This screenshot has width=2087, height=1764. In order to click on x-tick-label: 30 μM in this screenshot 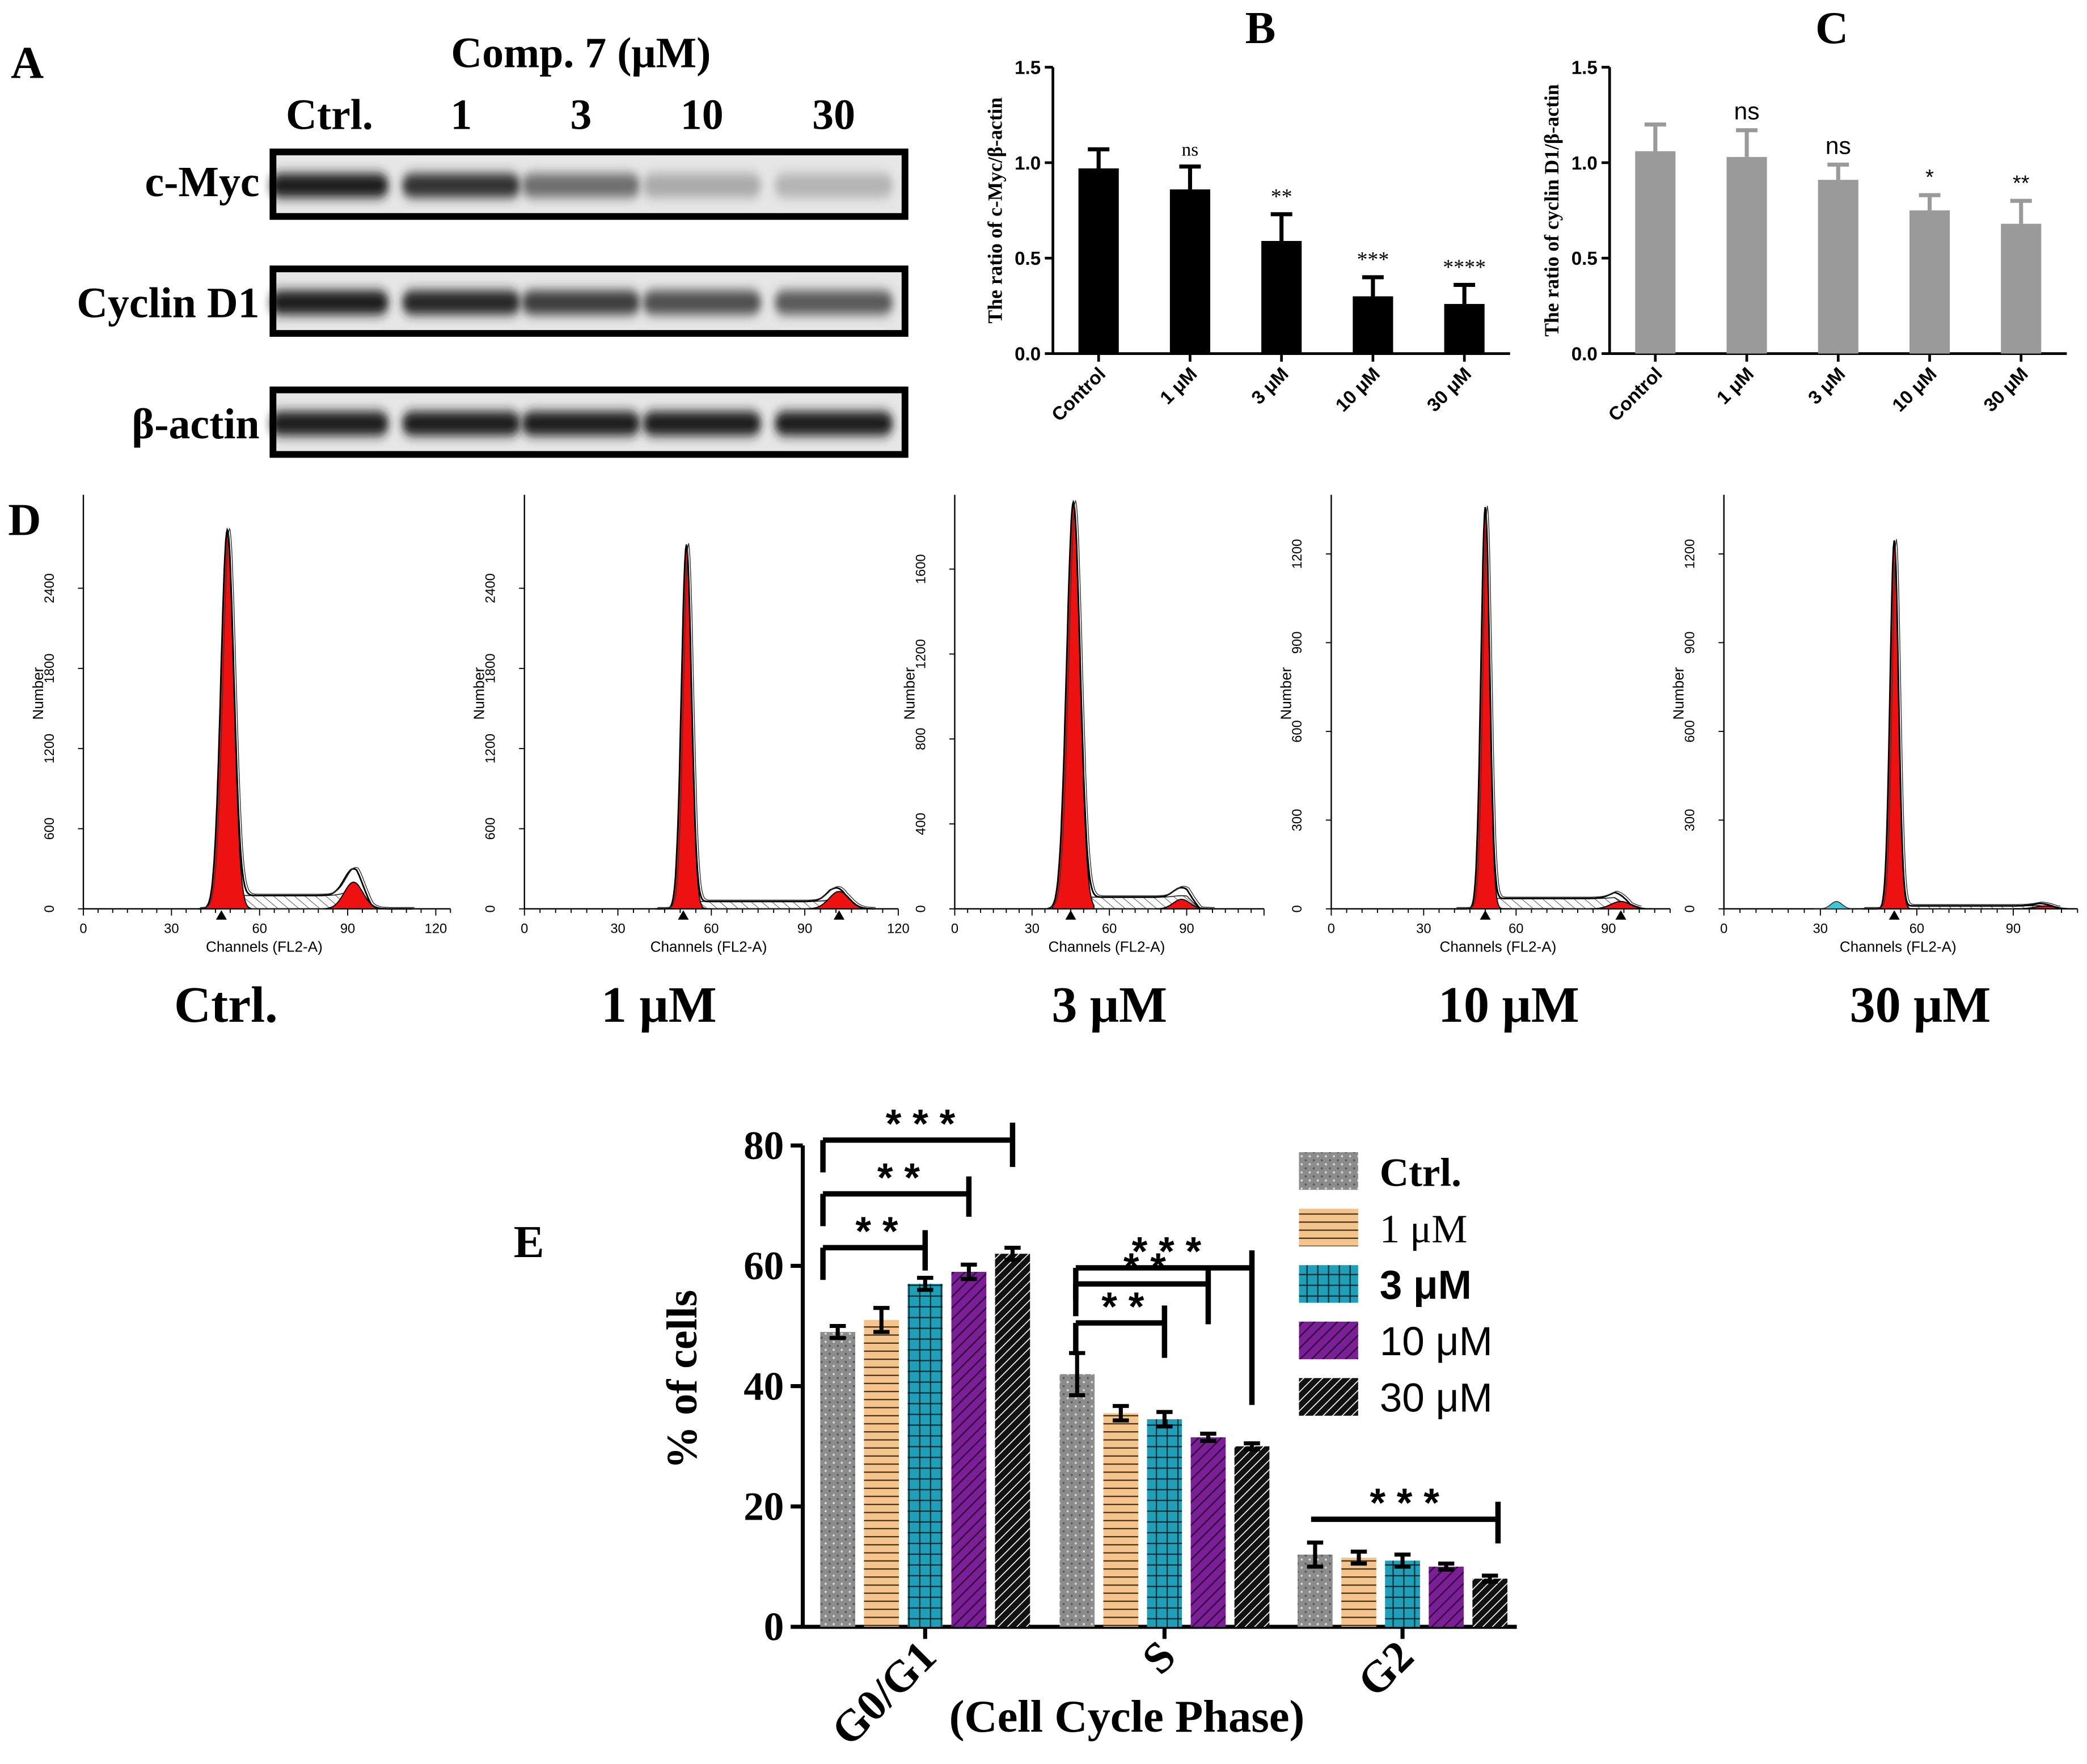, I will do `click(1449, 390)`.